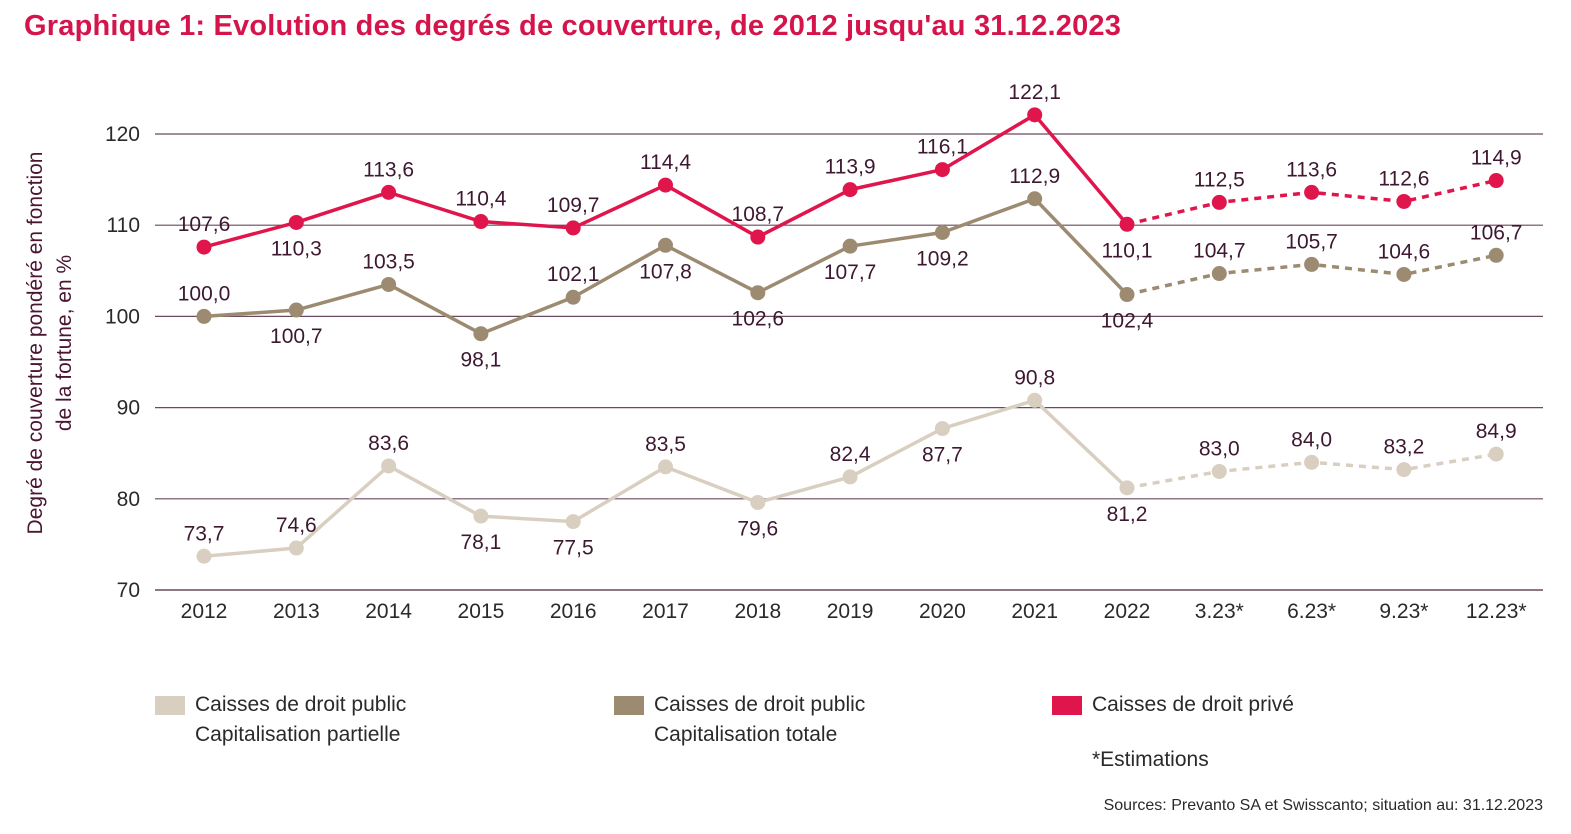 The height and width of the screenshot is (834, 1571). What do you see at coordinates (1219, 448) in the screenshot?
I see `data-label: 83,0` at bounding box center [1219, 448].